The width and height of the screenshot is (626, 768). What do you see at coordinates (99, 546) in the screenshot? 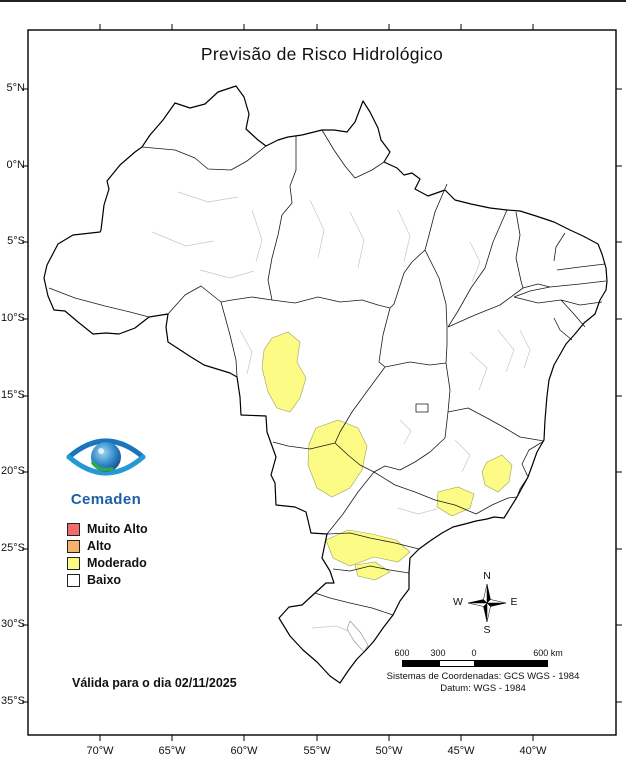
I see `legend-label: Alto` at bounding box center [99, 546].